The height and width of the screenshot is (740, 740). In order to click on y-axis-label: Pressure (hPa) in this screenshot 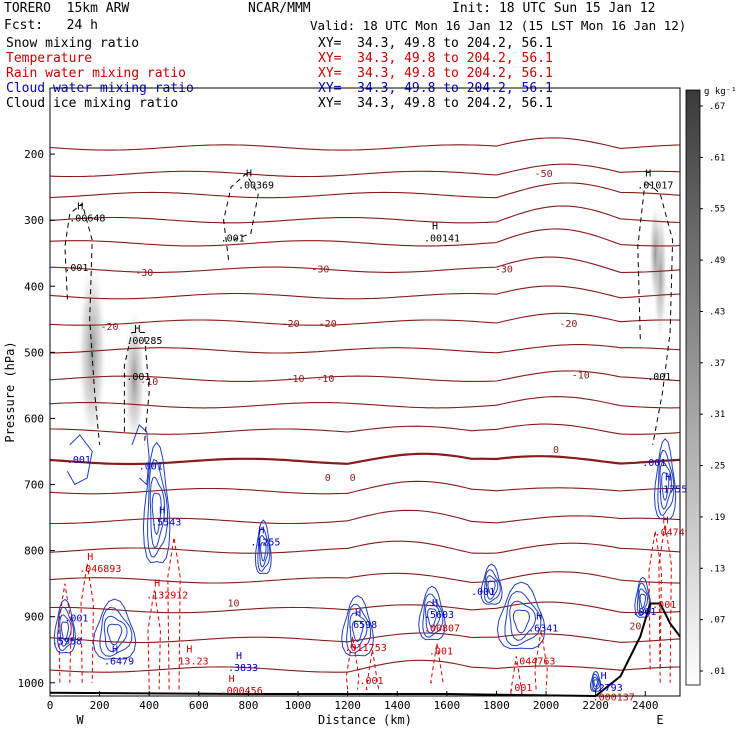, I will do `click(10, 391)`.